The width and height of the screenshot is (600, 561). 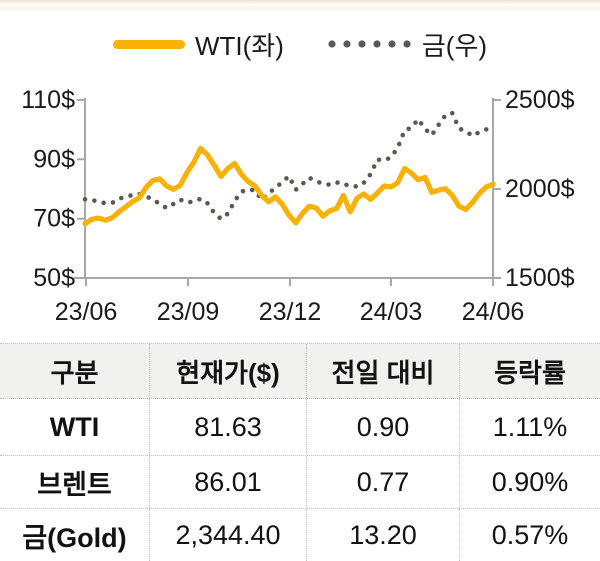 I want to click on wti-name: WTI, so click(x=74, y=426).